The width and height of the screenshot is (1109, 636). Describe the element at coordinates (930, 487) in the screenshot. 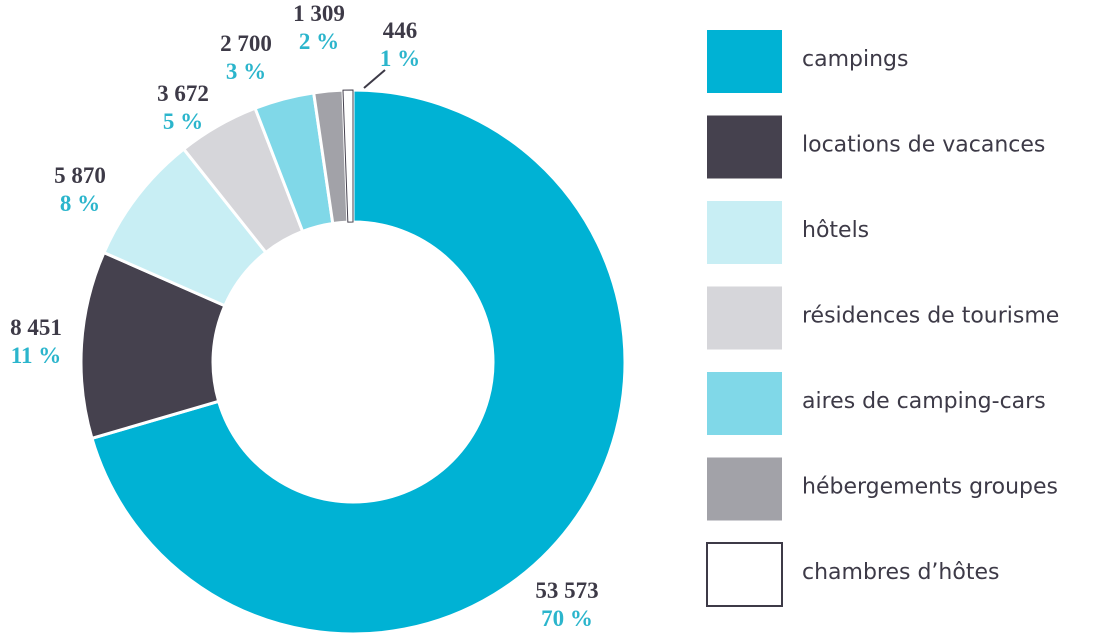

I see `legend-label: hébergements groupes` at that location.